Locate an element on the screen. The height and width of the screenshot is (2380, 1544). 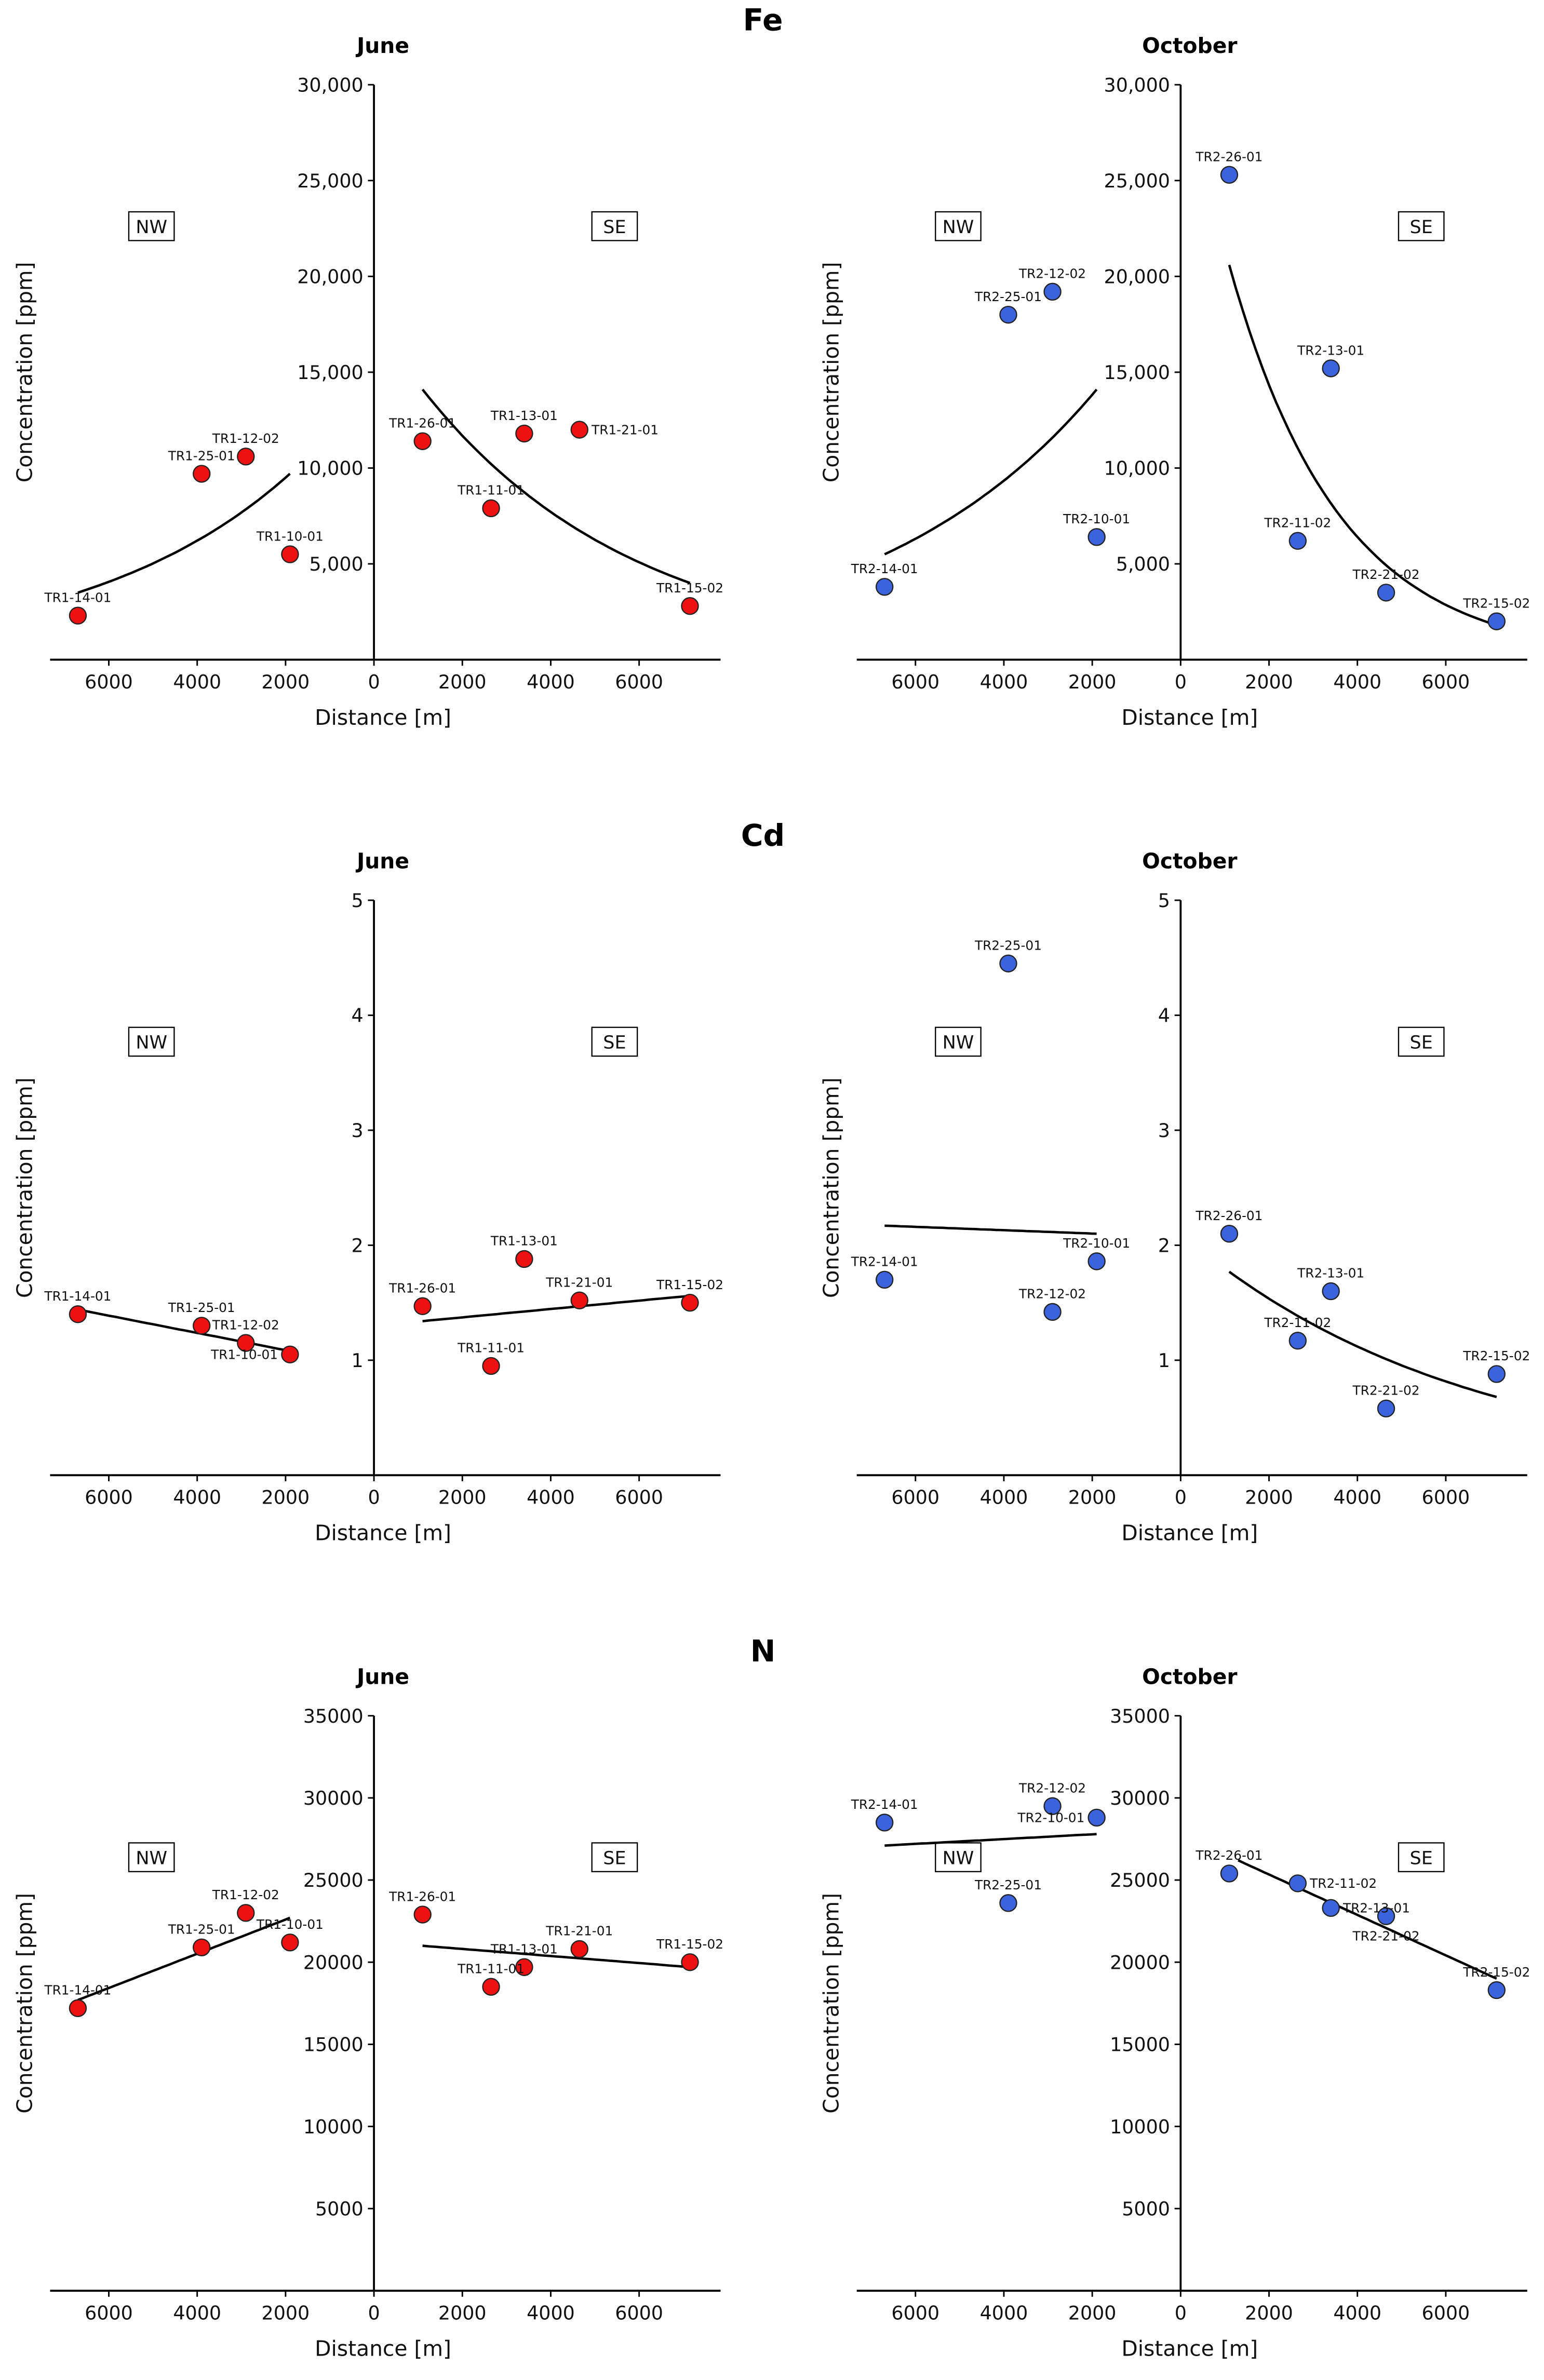
point-label: TR1-15-02 is located at coordinates (689, 588).